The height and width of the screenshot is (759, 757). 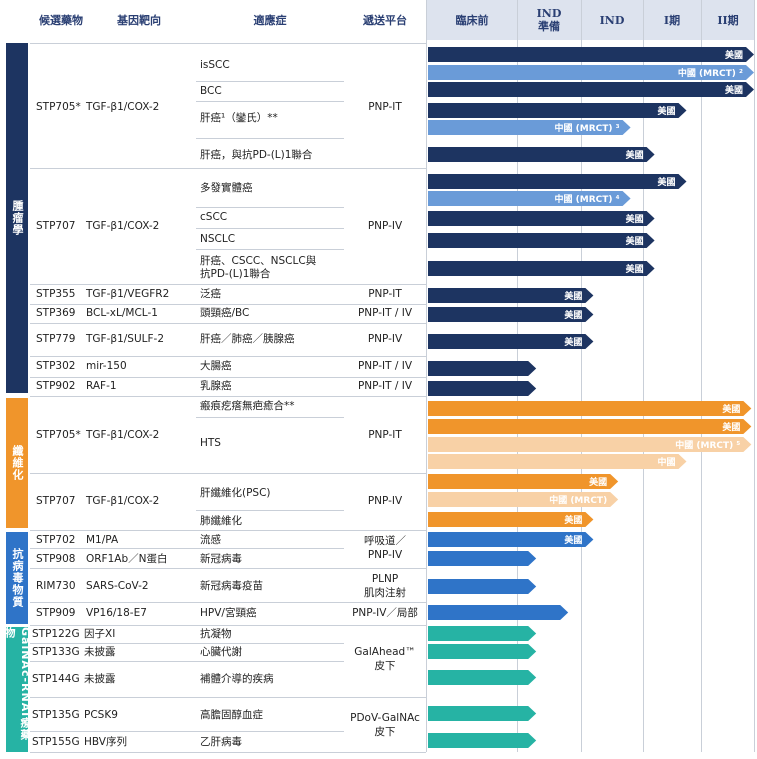 What do you see at coordinates (17, 578) in the screenshot?
I see `category-antiviral: 抗病毒物質` at bounding box center [17, 578].